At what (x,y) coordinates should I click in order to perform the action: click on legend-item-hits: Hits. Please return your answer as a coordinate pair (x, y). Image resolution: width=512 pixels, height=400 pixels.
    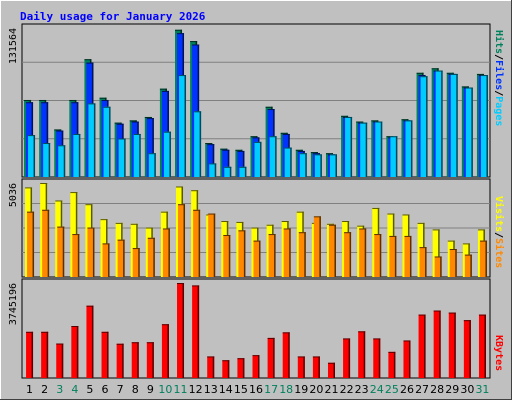
    Looking at the image, I should click on (499, 42).